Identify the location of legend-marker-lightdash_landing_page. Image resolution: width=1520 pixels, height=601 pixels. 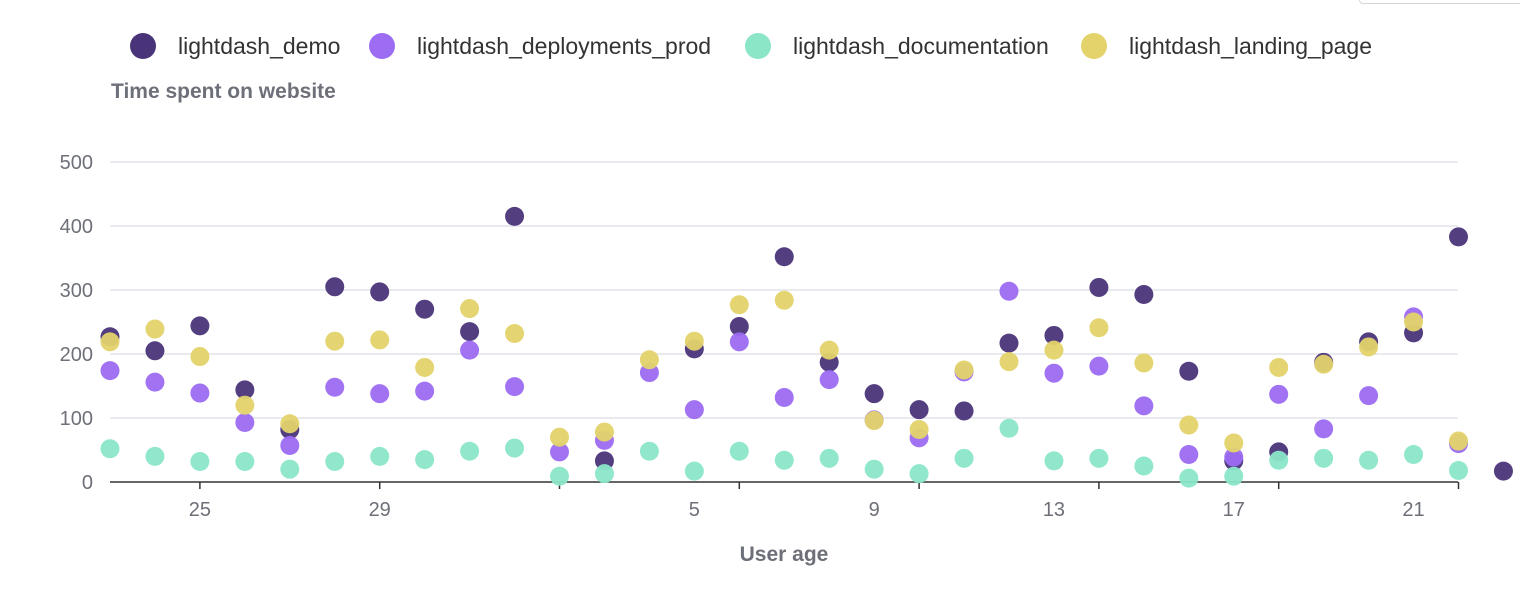
(1094, 46).